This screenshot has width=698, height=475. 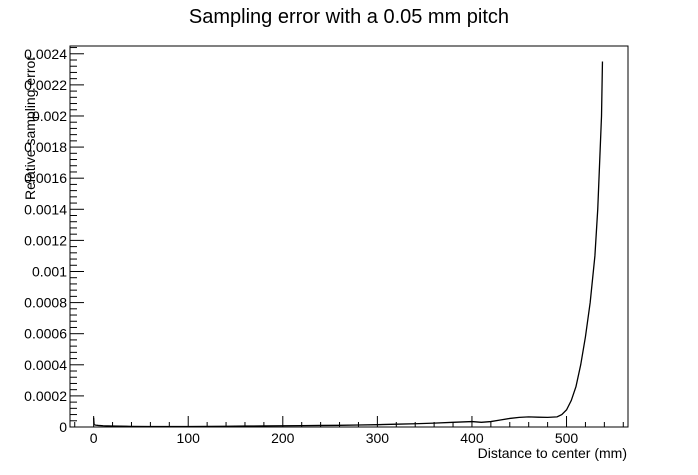 I want to click on y-tick-label: 0.0004, so click(x=45, y=365).